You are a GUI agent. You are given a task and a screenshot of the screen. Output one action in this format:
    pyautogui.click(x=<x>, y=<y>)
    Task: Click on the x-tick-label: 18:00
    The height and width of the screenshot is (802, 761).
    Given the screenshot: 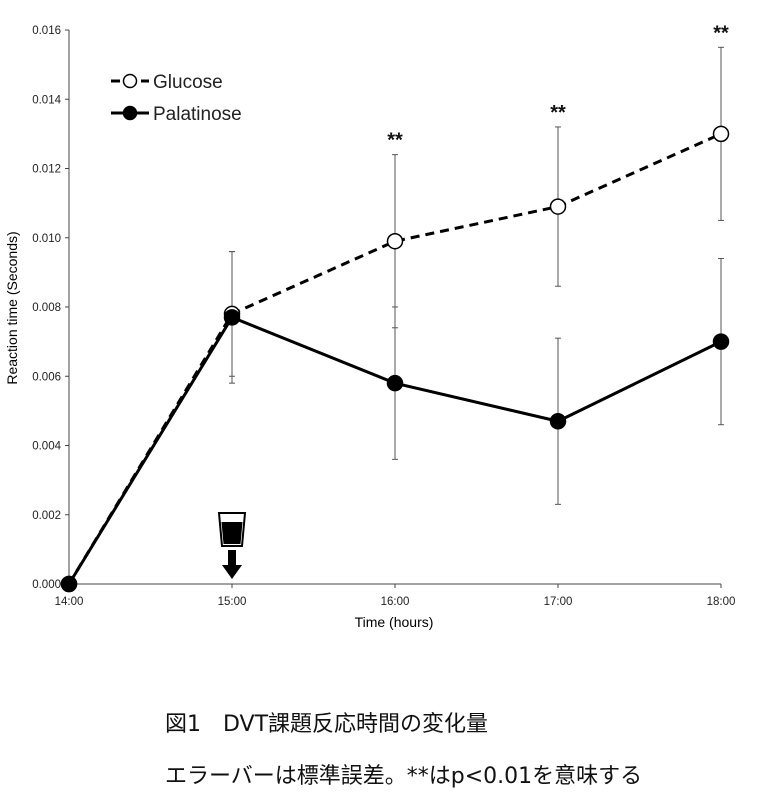 What is the action you would take?
    pyautogui.click(x=721, y=602)
    